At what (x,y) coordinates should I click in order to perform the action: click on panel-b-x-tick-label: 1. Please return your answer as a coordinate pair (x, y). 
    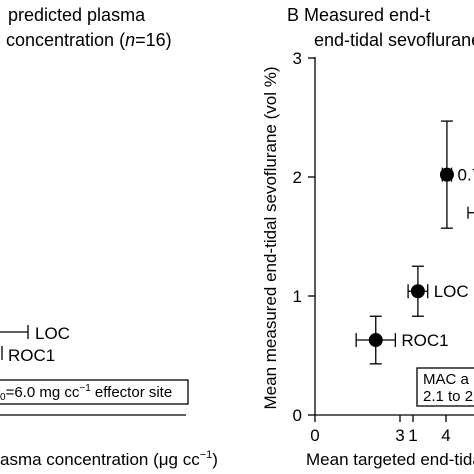
    Looking at the image, I should click on (412, 435).